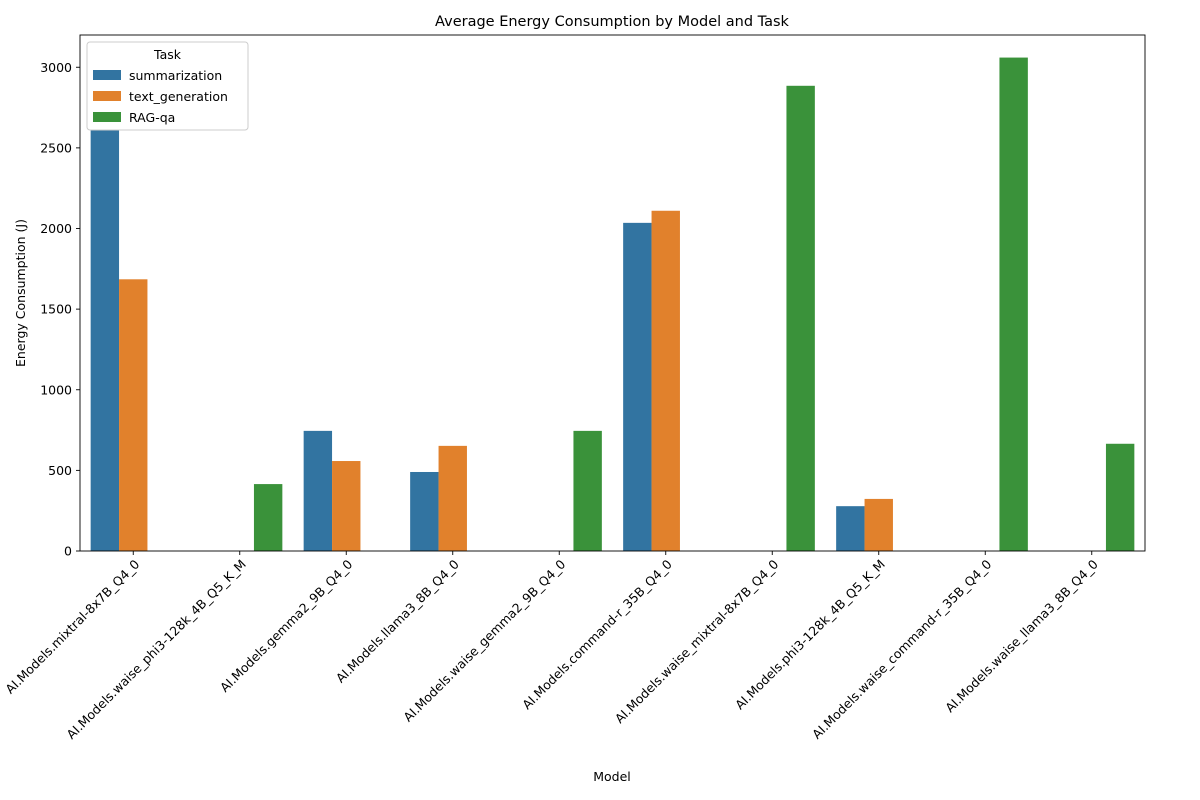 This screenshot has width=1200, height=800. I want to click on x-axis-label: Model, so click(612, 776).